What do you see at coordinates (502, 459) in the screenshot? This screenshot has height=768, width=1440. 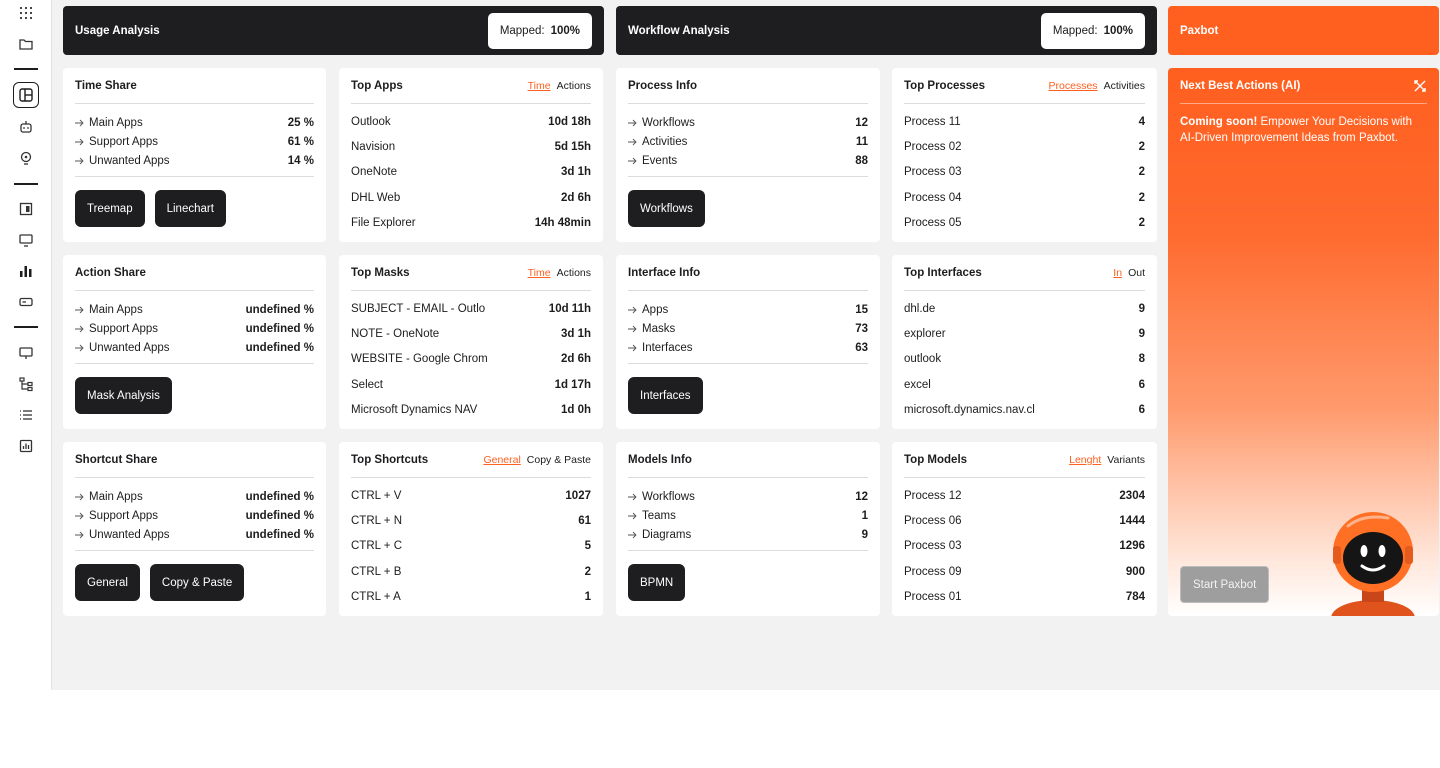 I see `toggle-general: General` at bounding box center [502, 459].